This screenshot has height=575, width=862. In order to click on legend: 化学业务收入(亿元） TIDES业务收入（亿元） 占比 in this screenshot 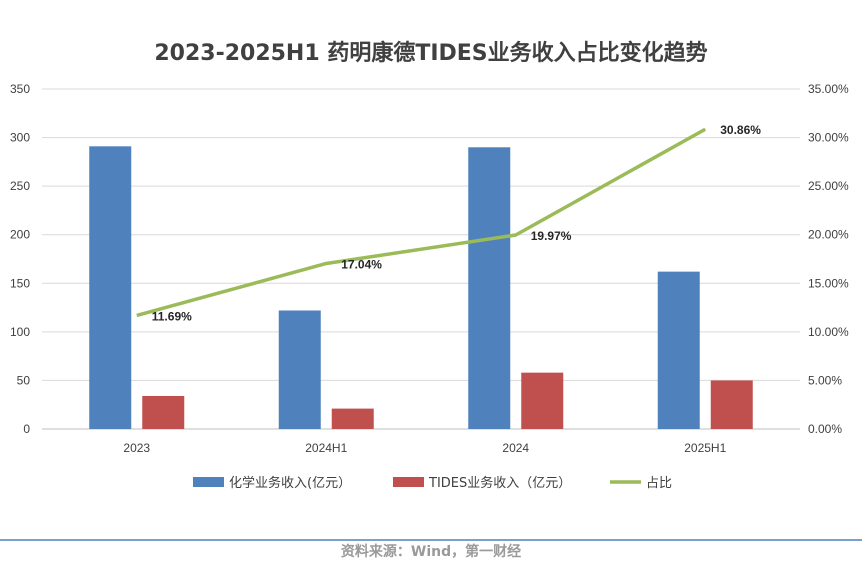, I will do `click(432, 483)`.